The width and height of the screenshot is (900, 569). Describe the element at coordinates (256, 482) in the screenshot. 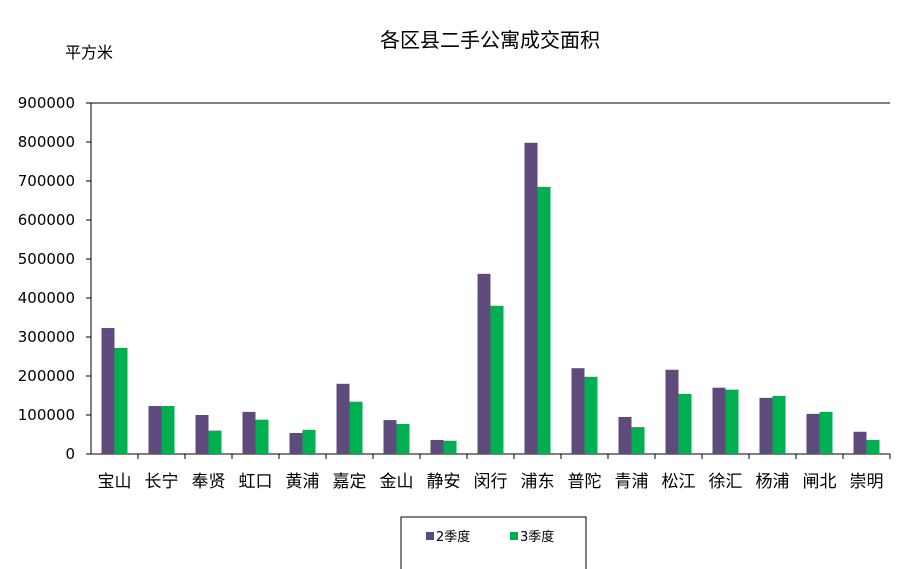

I see `x-category-label: 虹口` at that location.